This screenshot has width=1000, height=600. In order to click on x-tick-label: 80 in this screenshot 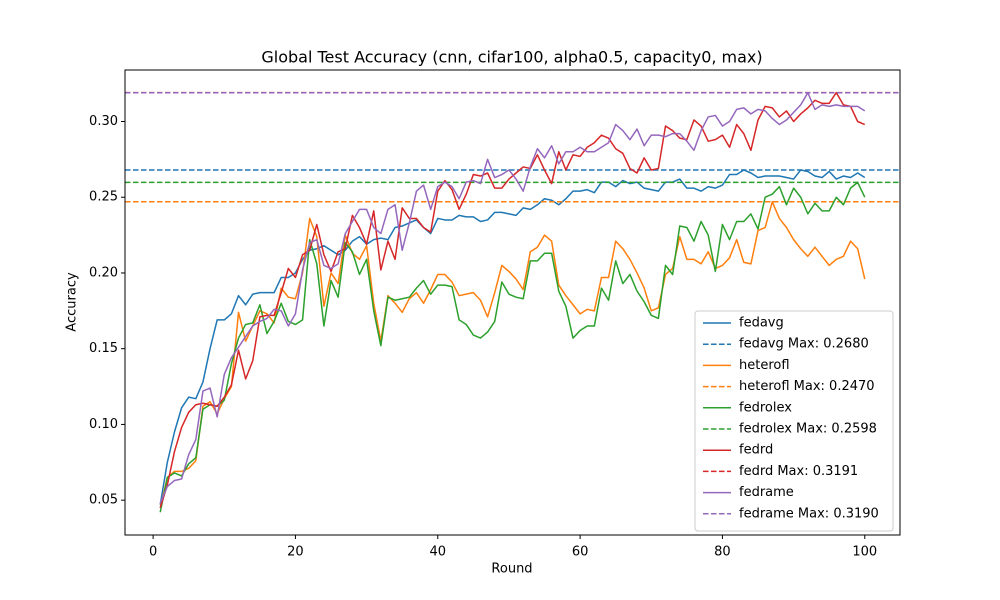, I will do `click(722, 552)`.